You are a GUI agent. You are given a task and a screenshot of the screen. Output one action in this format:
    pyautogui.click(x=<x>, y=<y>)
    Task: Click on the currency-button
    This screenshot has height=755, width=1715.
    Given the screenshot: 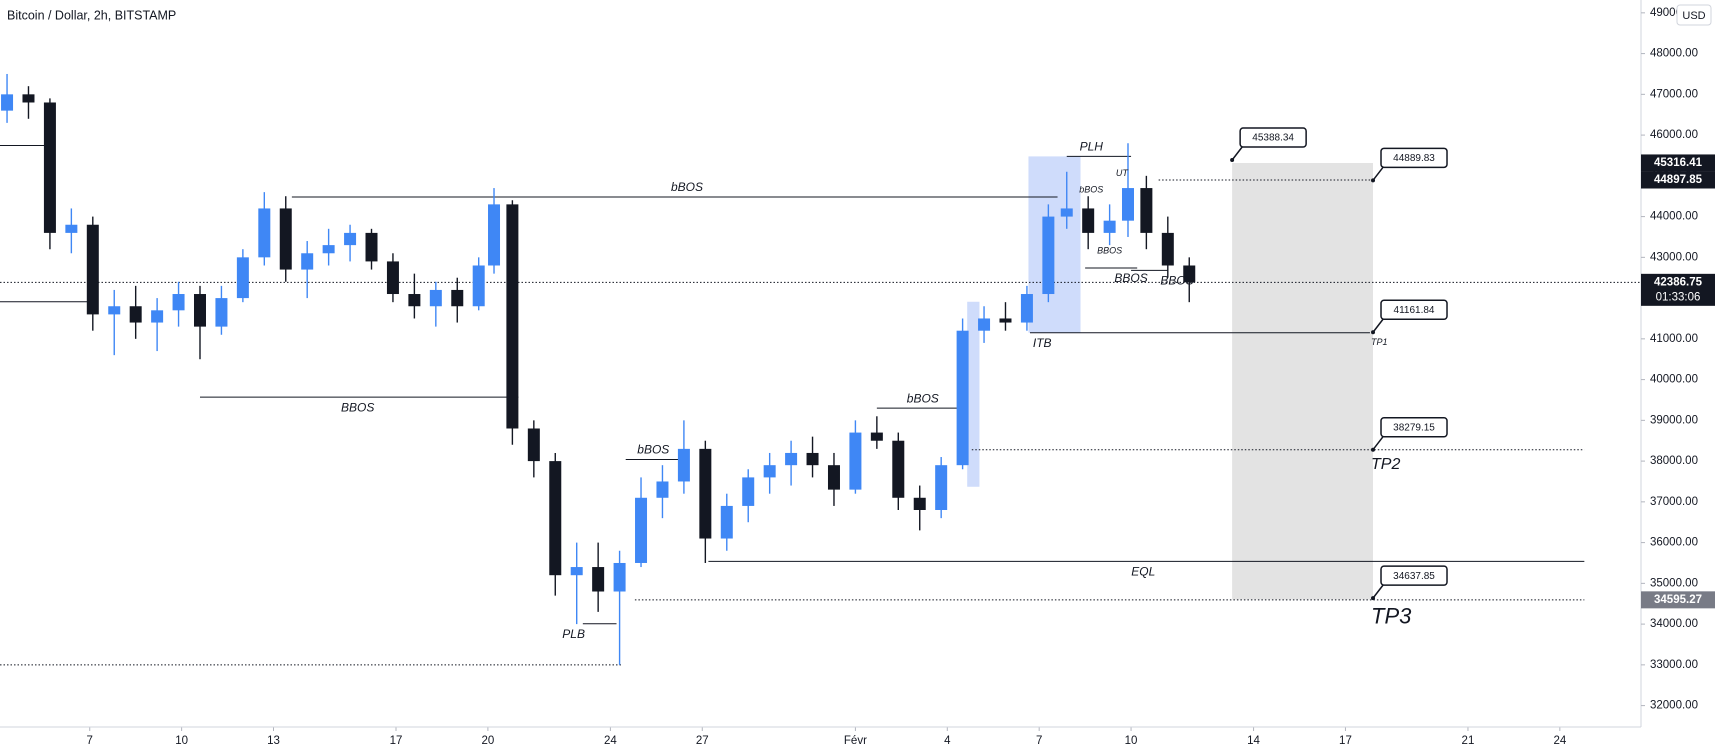 What is the action you would take?
    pyautogui.click(x=1694, y=15)
    